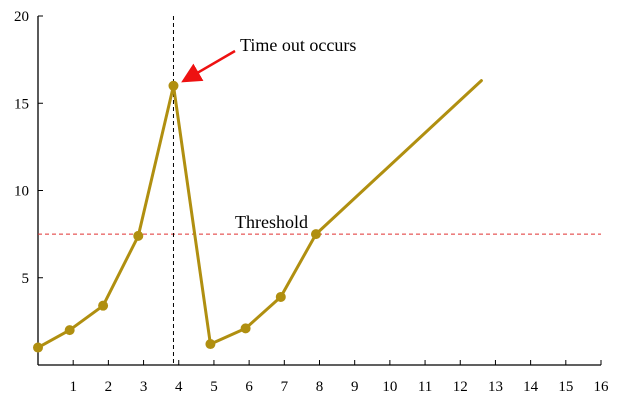  I want to click on x-tick-label: 12, so click(460, 387).